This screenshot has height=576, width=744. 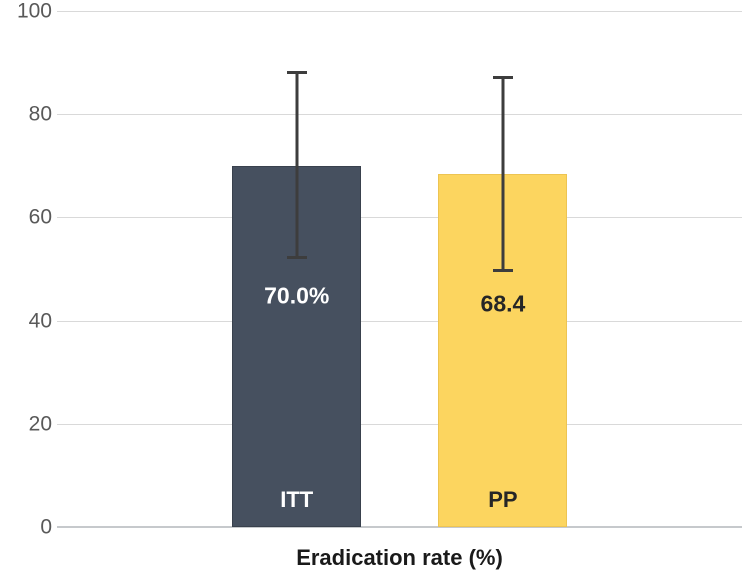 What do you see at coordinates (40, 114) in the screenshot?
I see `y-tick-label: 80` at bounding box center [40, 114].